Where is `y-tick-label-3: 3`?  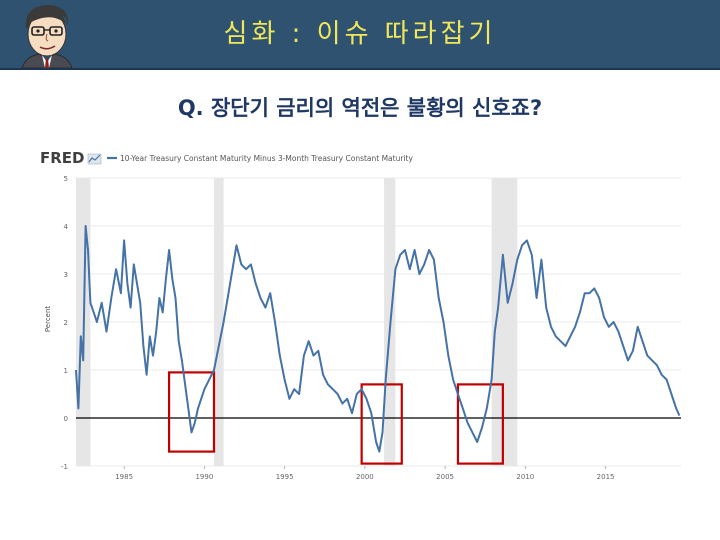 y-tick-label-3: 3 is located at coordinates (66, 275).